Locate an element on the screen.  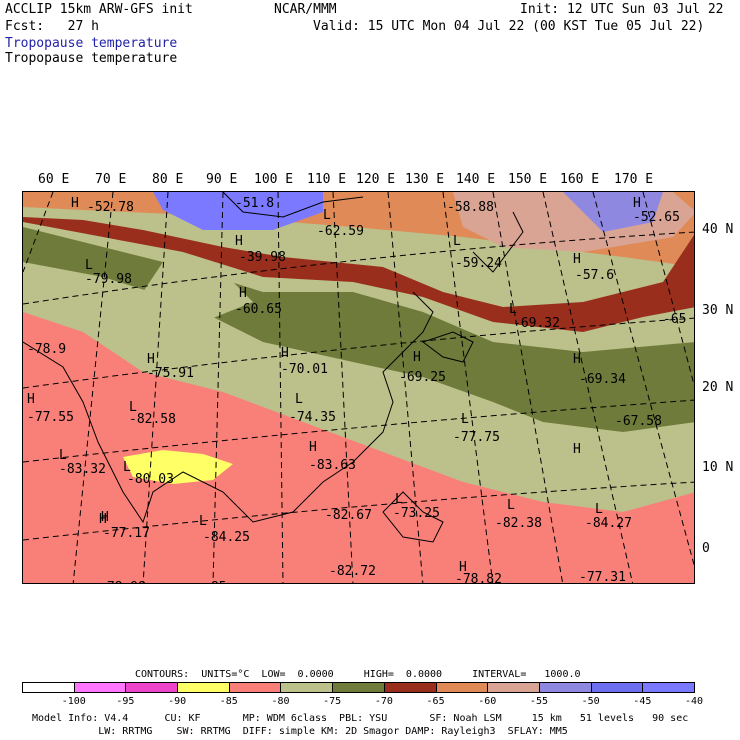
contour-label: -78.82 is located at coordinates (478, 578).